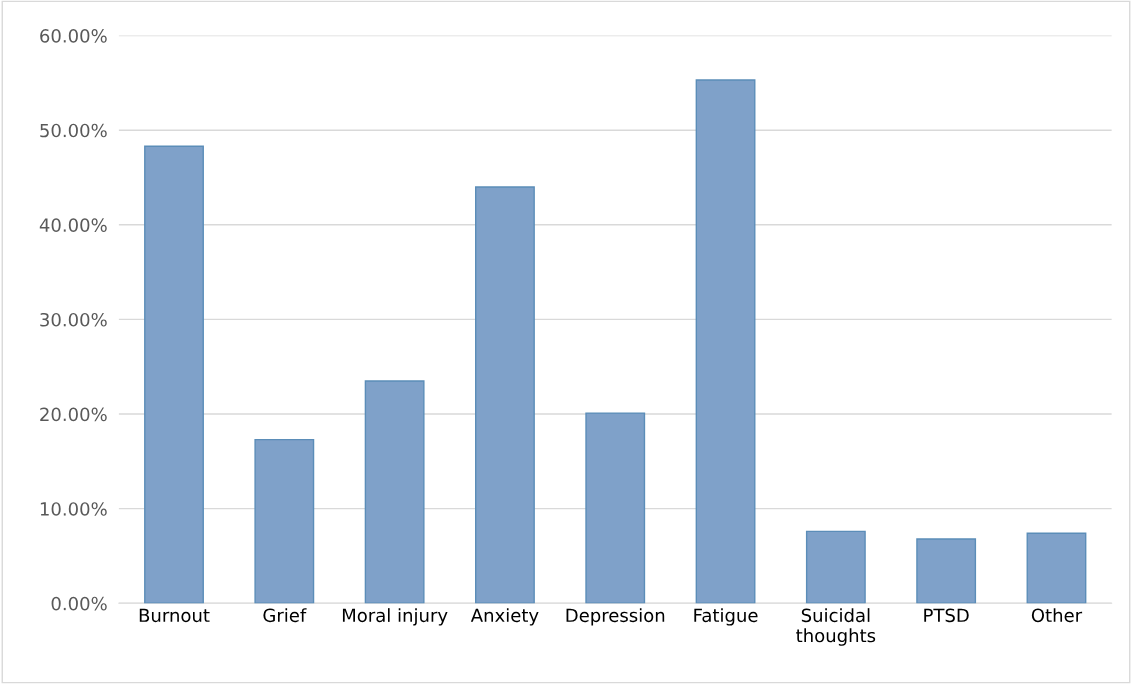  Describe the element at coordinates (73, 509) in the screenshot. I see `y-tick-label: 10.00%` at that location.